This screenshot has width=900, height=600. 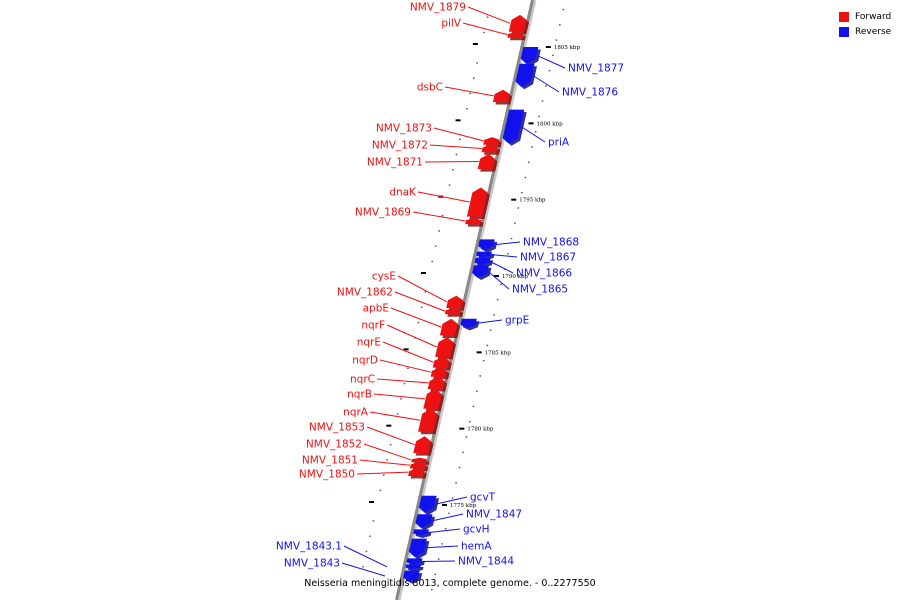 What do you see at coordinates (337, 428) in the screenshot?
I see `gene-label: NMV_1853` at bounding box center [337, 428].